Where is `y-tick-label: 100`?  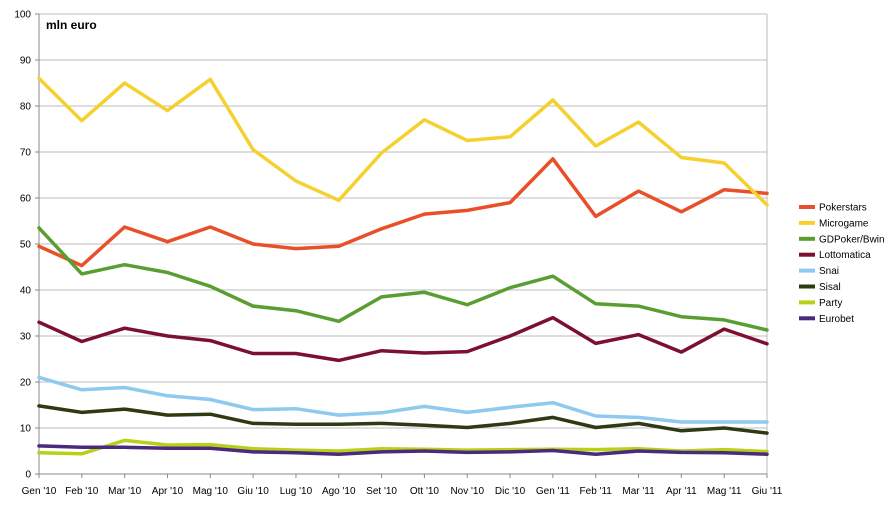 y-tick-label: 100 is located at coordinates (22, 15).